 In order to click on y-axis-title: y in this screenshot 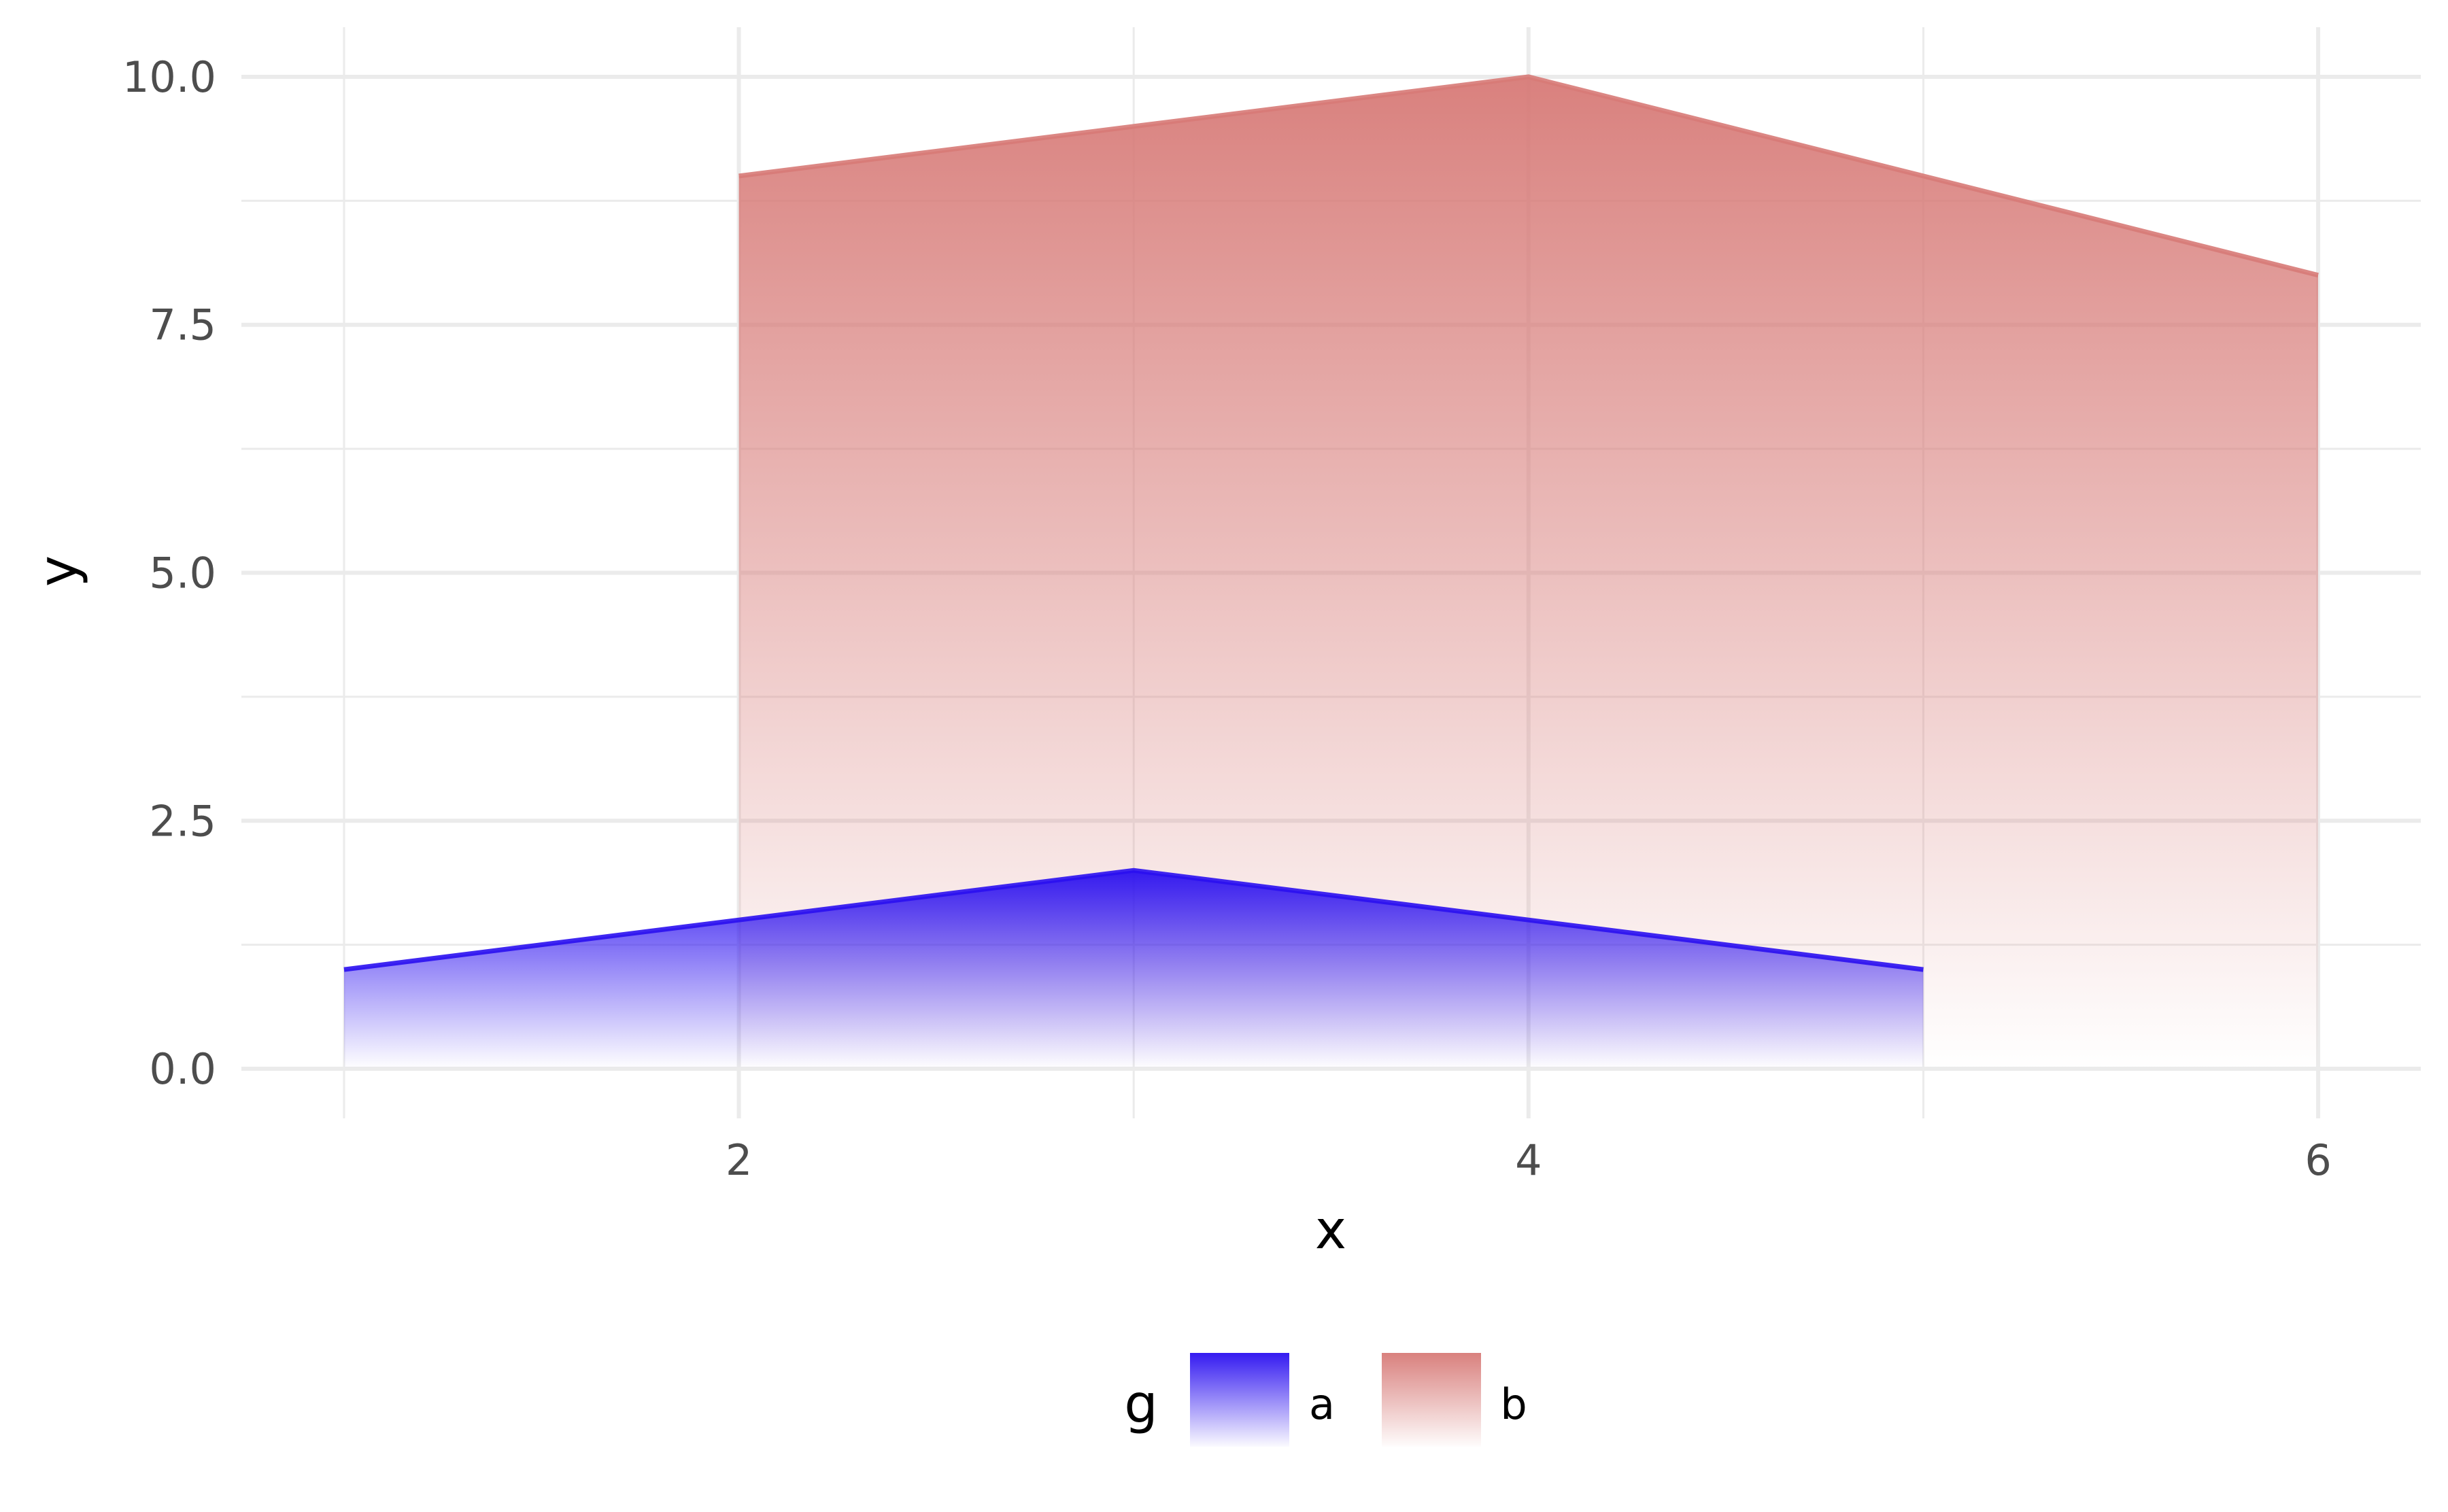, I will do `click(59, 571)`.